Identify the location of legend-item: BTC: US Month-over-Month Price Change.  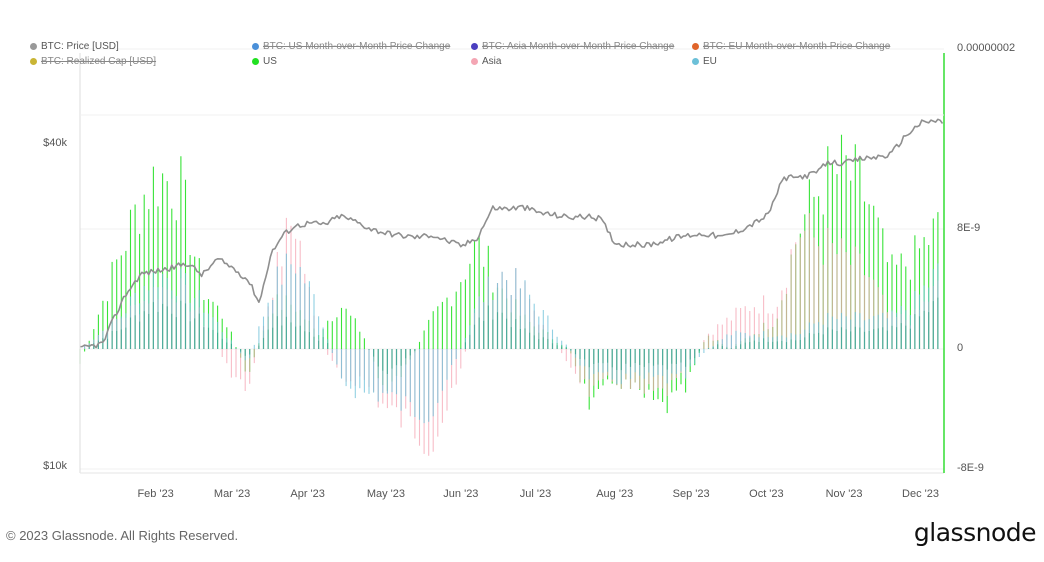
(351, 46).